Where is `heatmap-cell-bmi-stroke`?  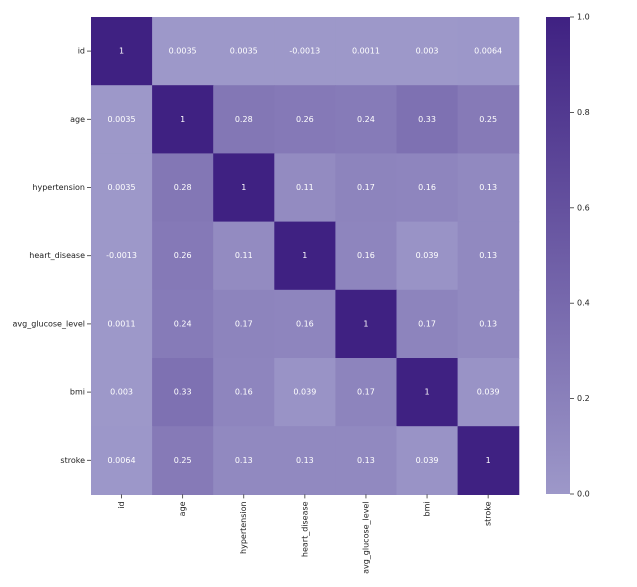 heatmap-cell-bmi-stroke is located at coordinates (488, 392).